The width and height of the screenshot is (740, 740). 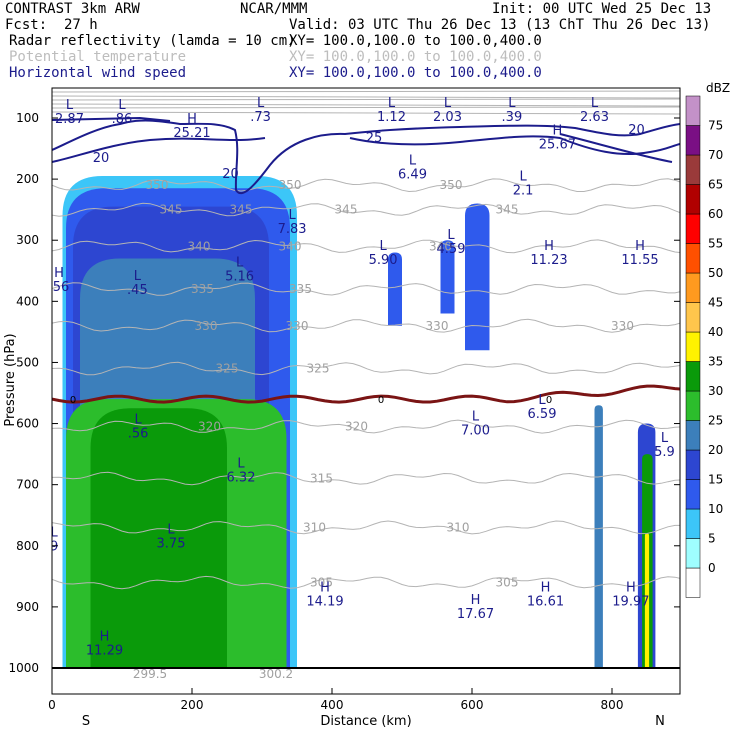 I want to click on zero-isotherm-label-0: 0, so click(x=73, y=400).